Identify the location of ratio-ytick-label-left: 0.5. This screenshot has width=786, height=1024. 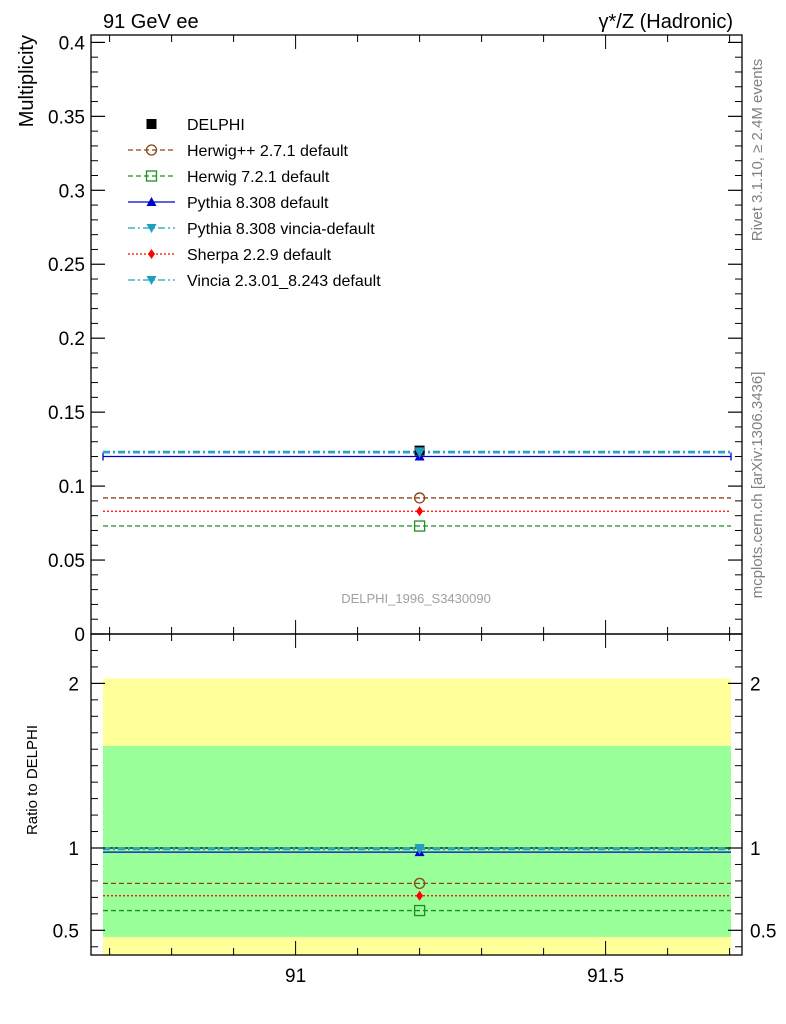
(66, 931).